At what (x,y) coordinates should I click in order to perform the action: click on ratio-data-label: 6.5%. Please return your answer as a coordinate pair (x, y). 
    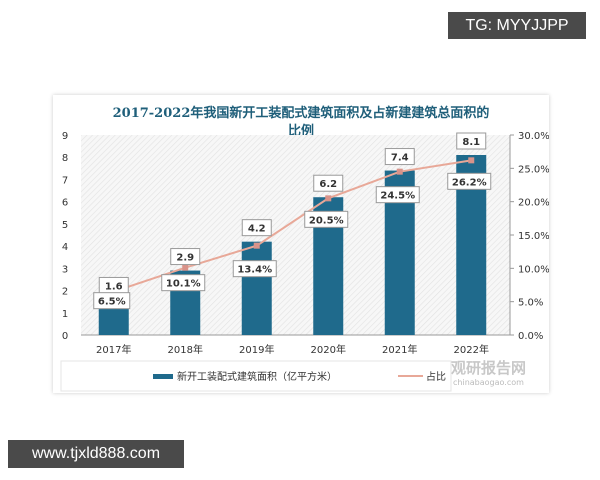
    Looking at the image, I should click on (112, 302).